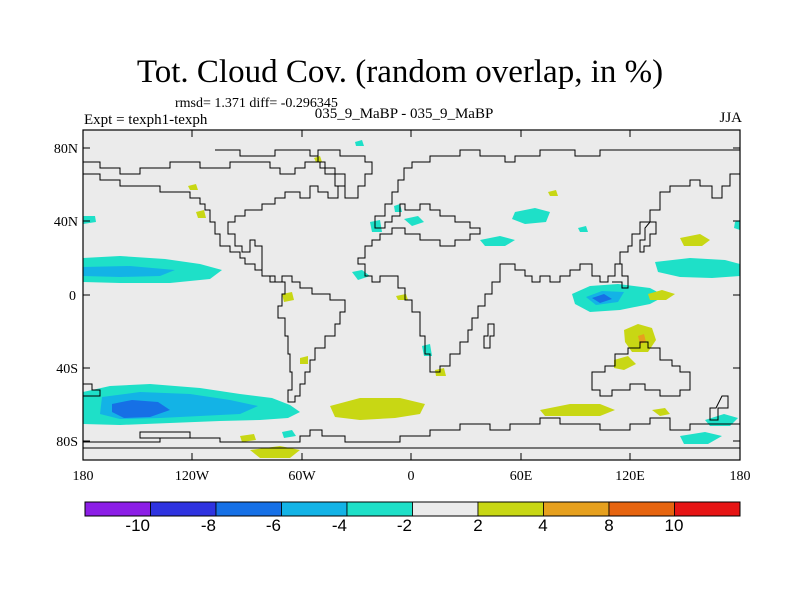  I want to click on colorbar-label: 10, so click(674, 525).